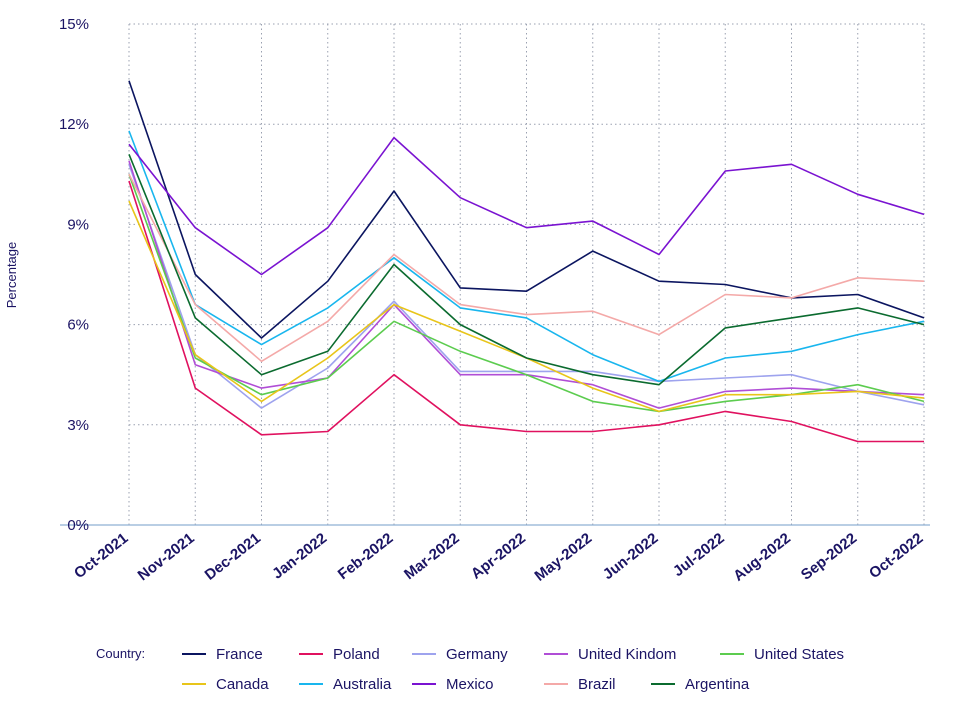 This screenshot has height=720, width=960. Describe the element at coordinates (78, 425) in the screenshot. I see `y-tick-label: 3%` at that location.